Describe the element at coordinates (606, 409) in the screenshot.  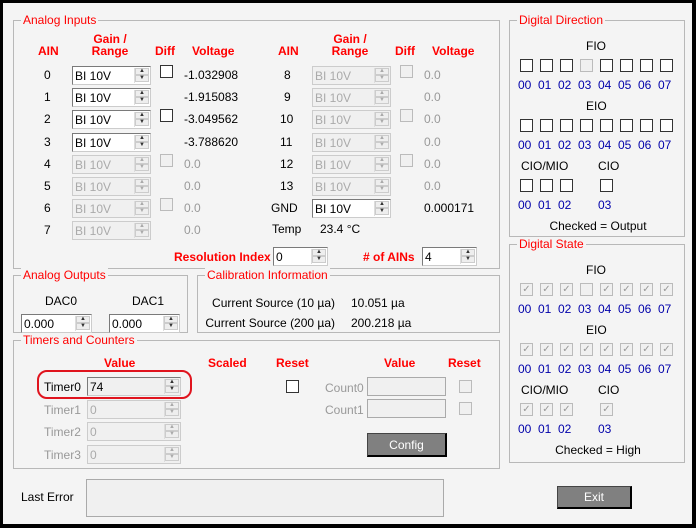
I see `digital-state-cio-checkbox: ✓` at that location.